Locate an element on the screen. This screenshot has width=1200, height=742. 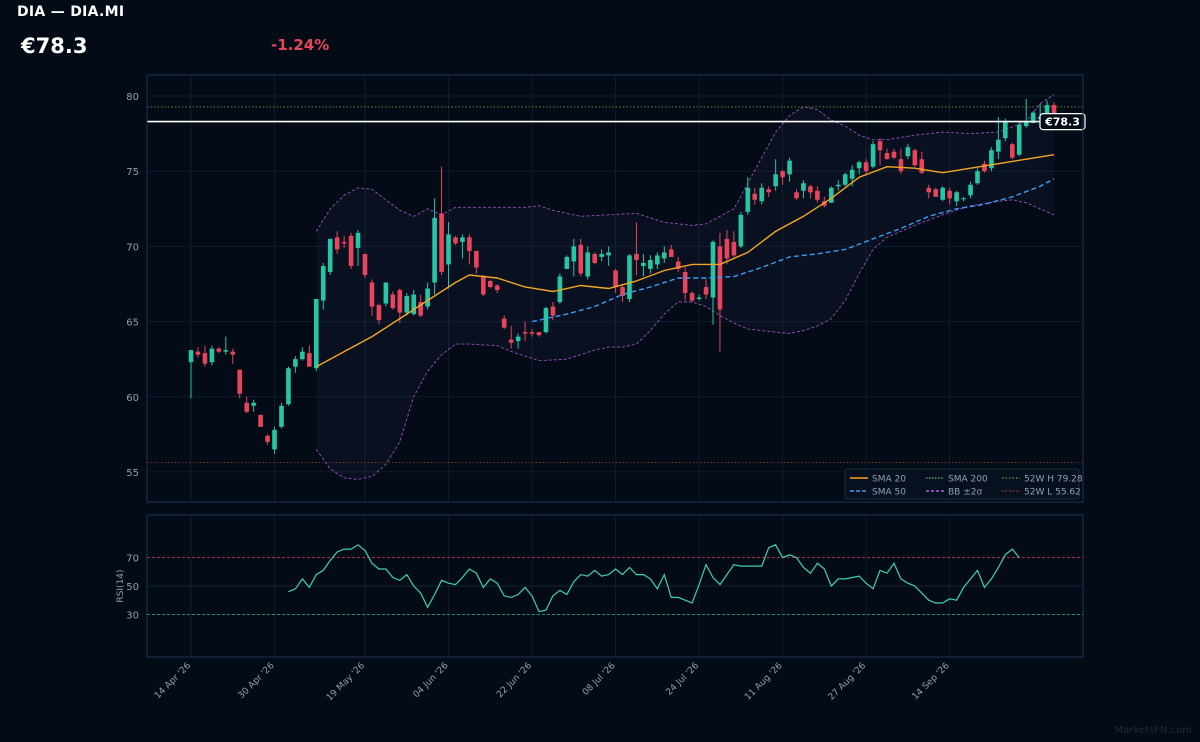
legend-label-sma20: SMA 20 is located at coordinates (889, 480).